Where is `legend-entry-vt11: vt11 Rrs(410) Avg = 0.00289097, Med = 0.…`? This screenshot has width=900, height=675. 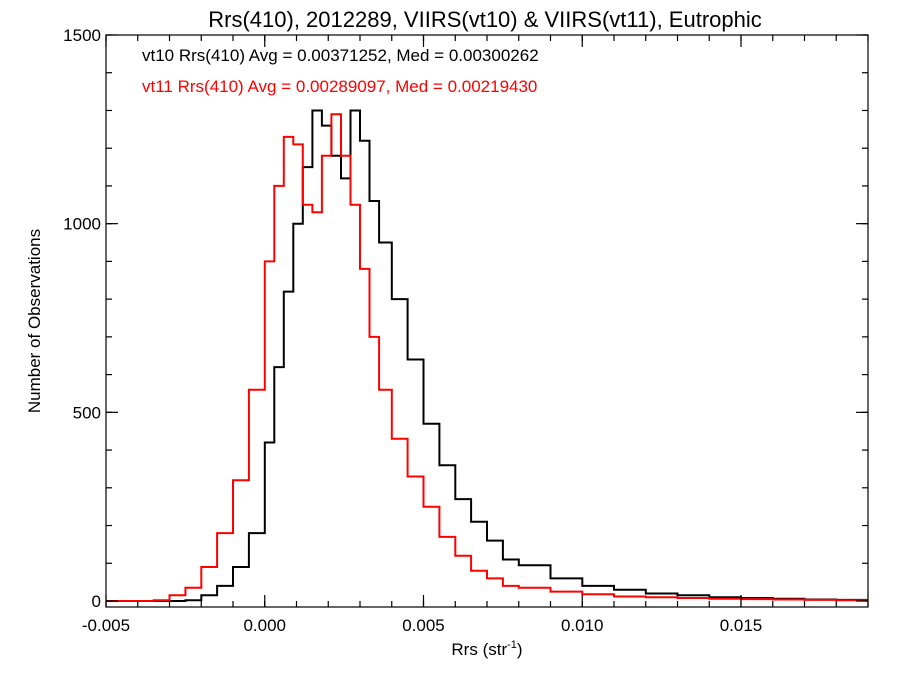 legend-entry-vt11: vt11 Rrs(410) Avg = 0.00289097, Med = 0.… is located at coordinates (339, 86).